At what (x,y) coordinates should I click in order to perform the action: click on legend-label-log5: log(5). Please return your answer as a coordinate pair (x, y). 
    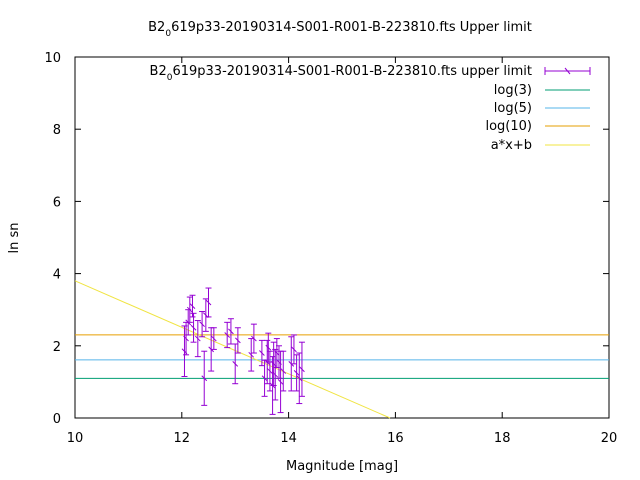
    Looking at the image, I should click on (513, 108).